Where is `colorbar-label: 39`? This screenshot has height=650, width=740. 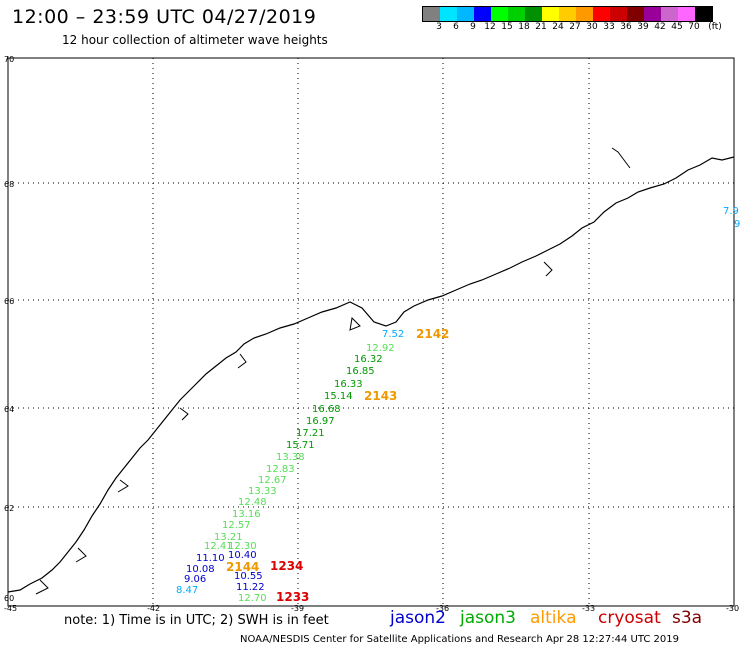 colorbar-label: 39 is located at coordinates (643, 27).